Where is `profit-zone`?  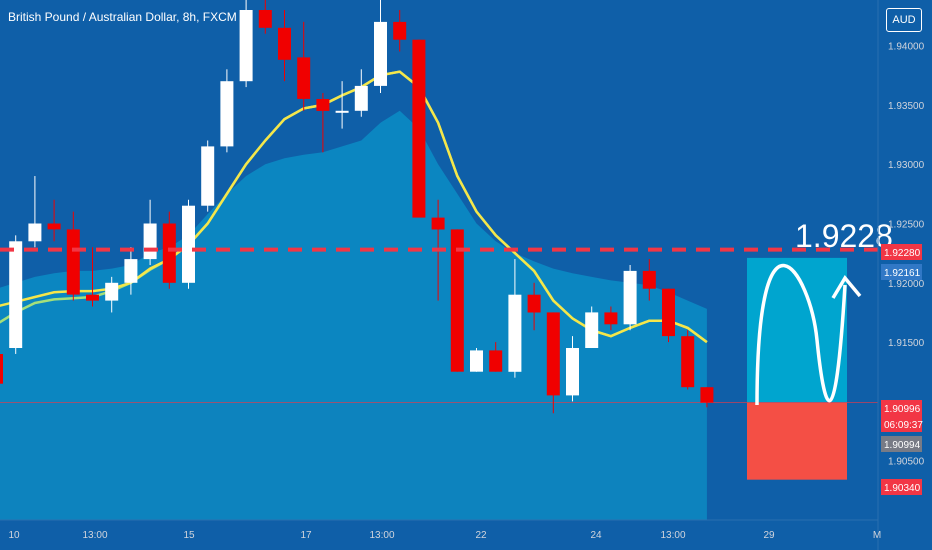 profit-zone is located at coordinates (797, 330).